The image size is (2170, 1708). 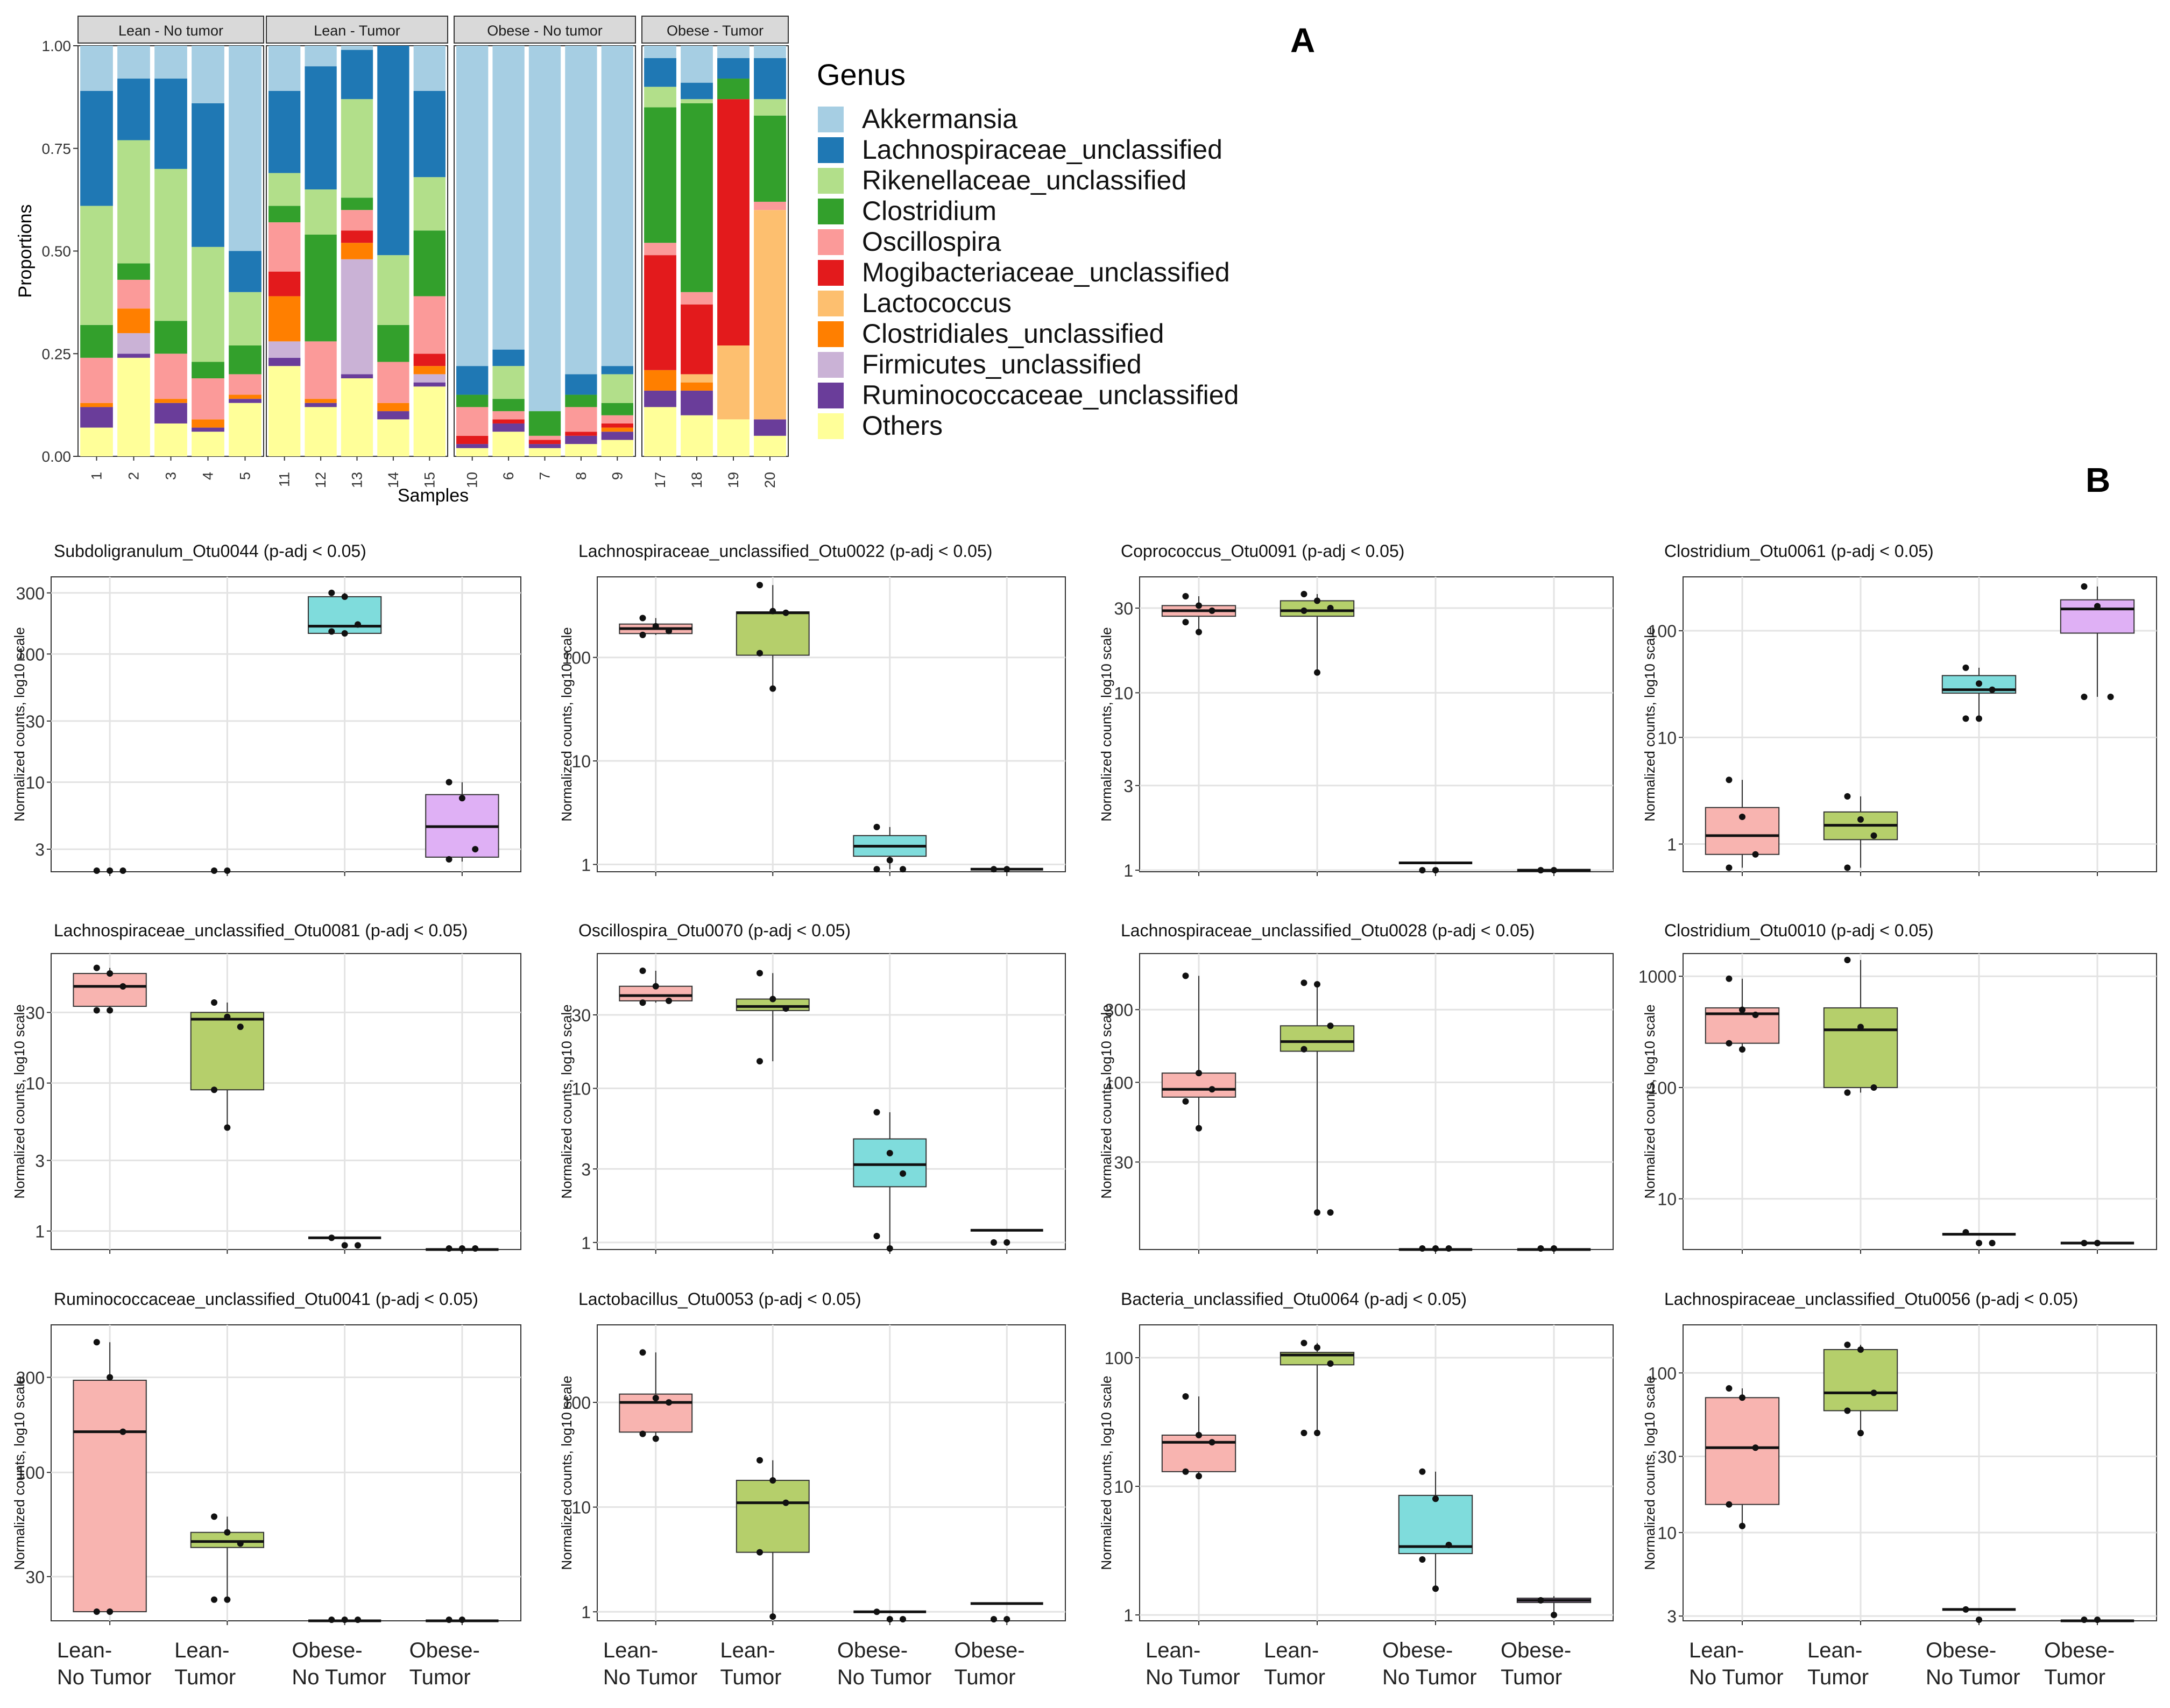 I want to click on a-legend-swatch, so click(x=831, y=303).